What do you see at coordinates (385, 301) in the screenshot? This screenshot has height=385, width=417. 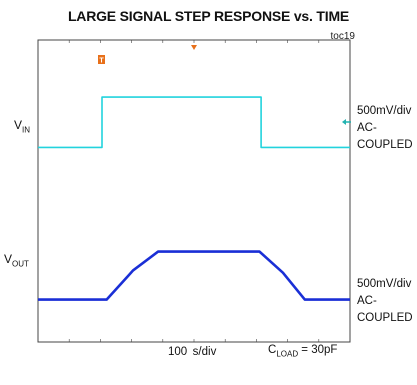 I see `ch2-label-block: 500mV/div AC- COUPLED` at bounding box center [385, 301].